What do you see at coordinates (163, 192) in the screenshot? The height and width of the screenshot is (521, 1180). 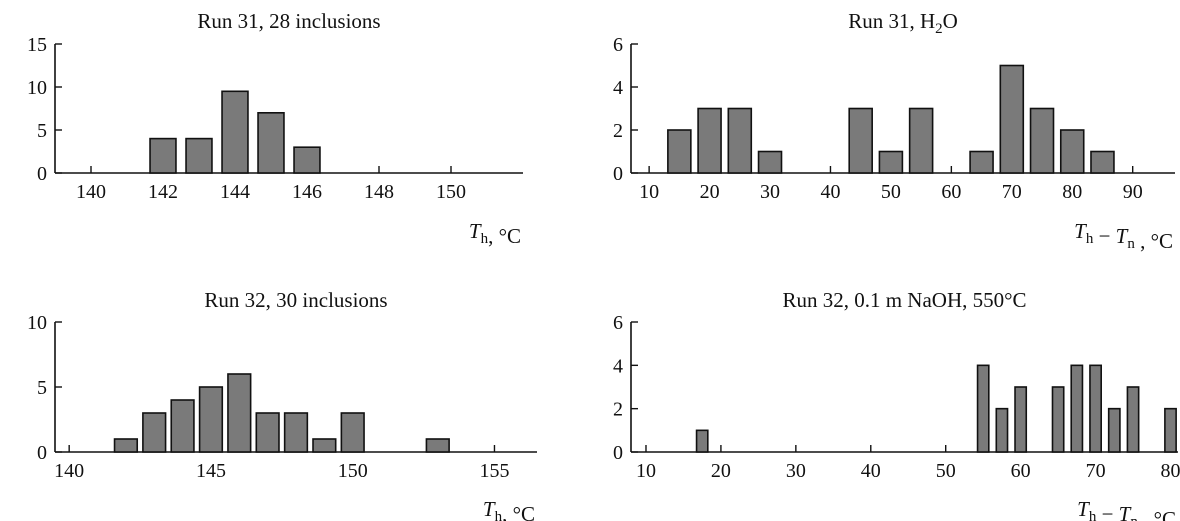 I see `x-tick-label: 142` at bounding box center [163, 192].